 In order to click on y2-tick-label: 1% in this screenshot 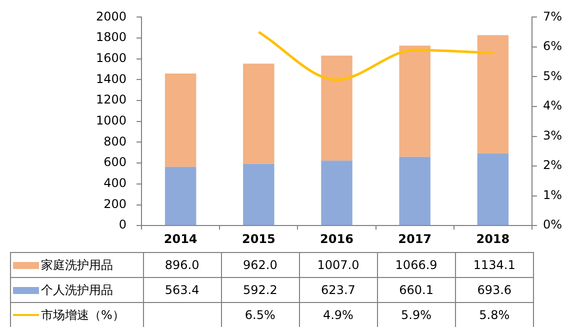, I will do `click(552, 195)`.